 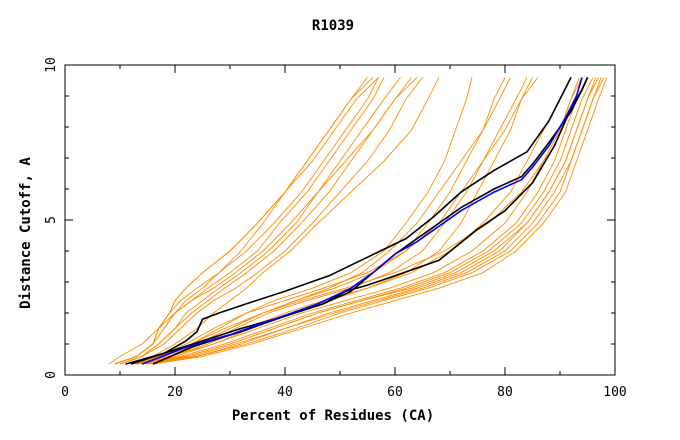 I want to click on x-tick-label: 40, so click(x=285, y=392).